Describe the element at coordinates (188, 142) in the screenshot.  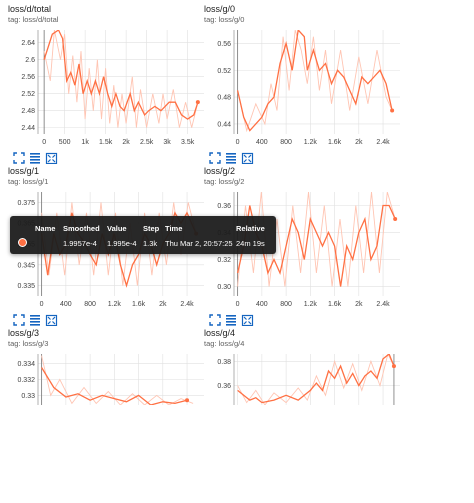
I see `x-tick-label: 3.5k` at that location.